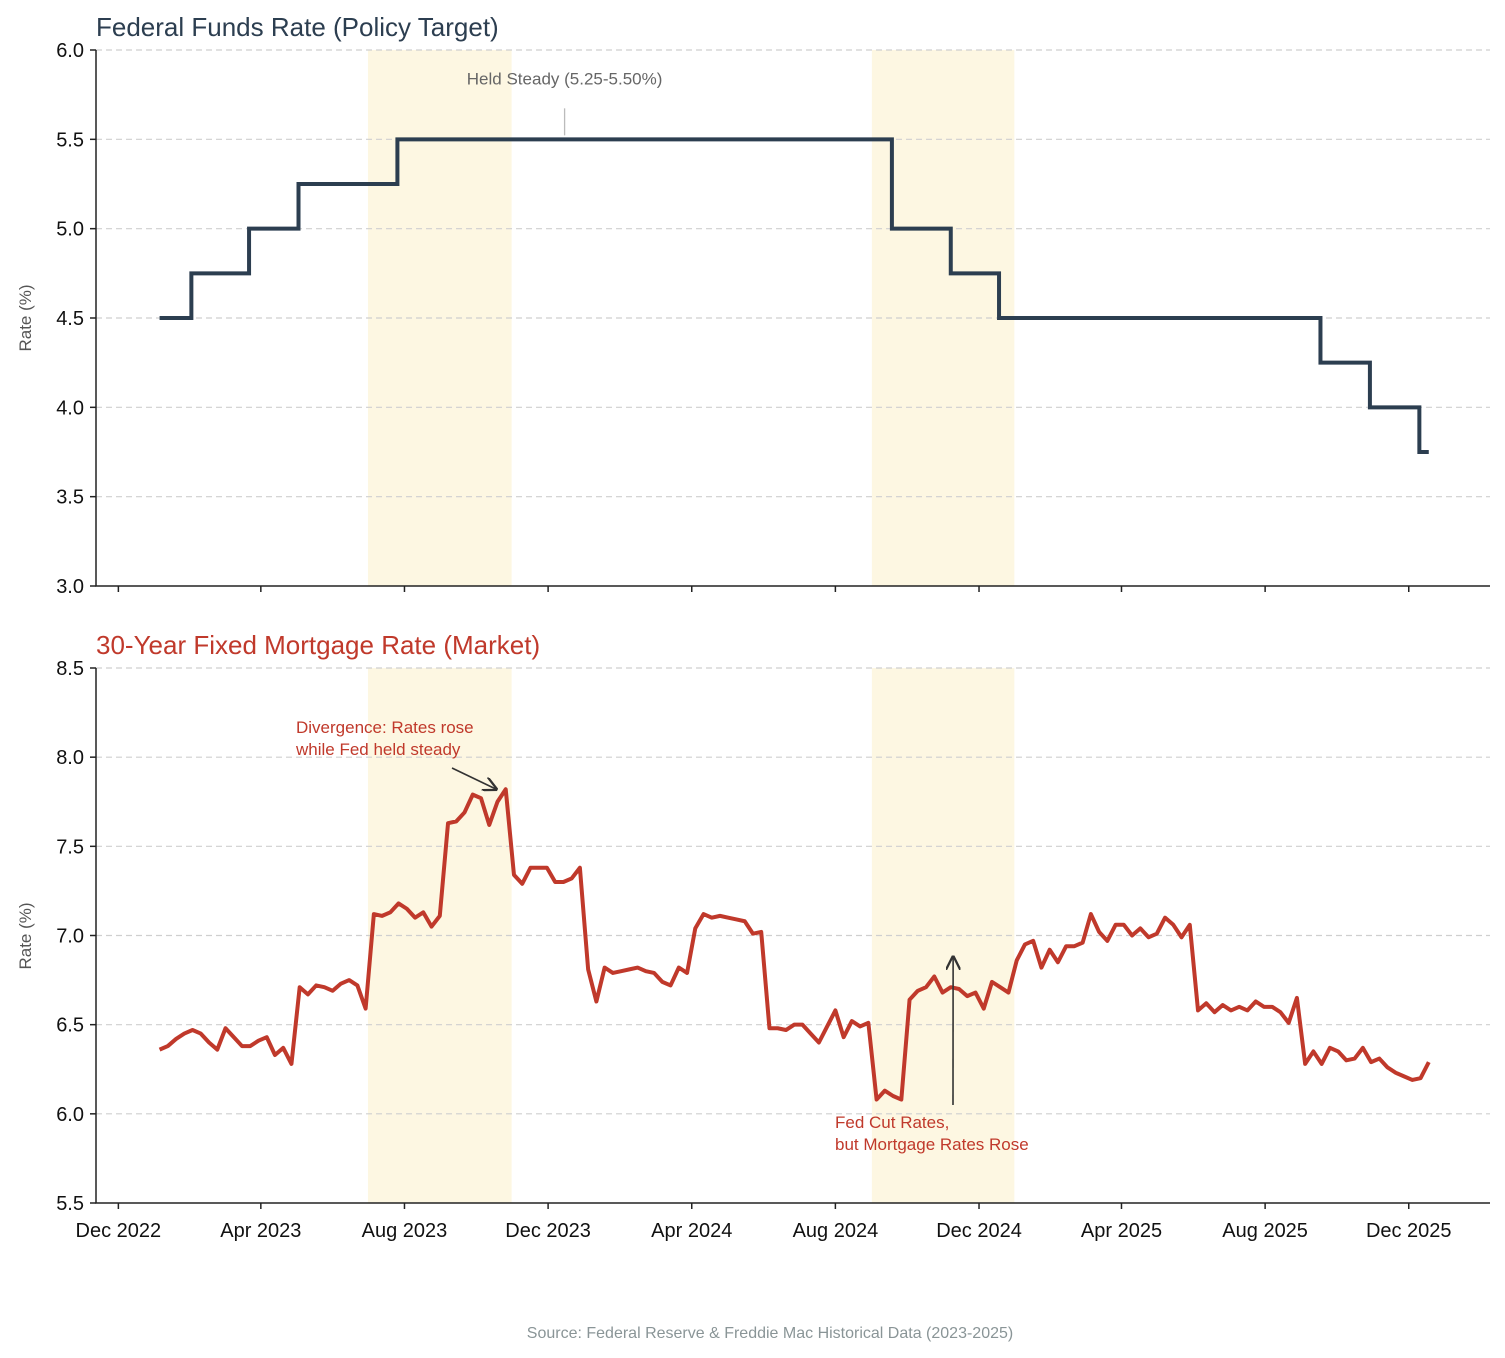 This screenshot has width=1505, height=1358. What do you see at coordinates (297, 27) in the screenshot?
I see `panel-title-fed-funds: Federal Funds Rate (Policy Target)` at bounding box center [297, 27].